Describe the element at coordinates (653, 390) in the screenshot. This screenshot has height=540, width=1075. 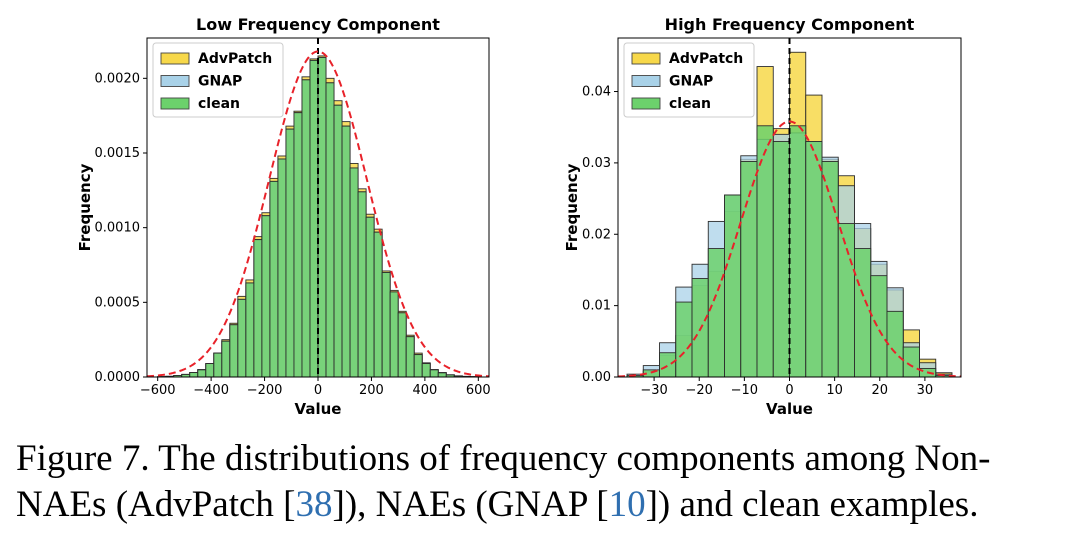
I see `x-tick-label: −30` at that location.